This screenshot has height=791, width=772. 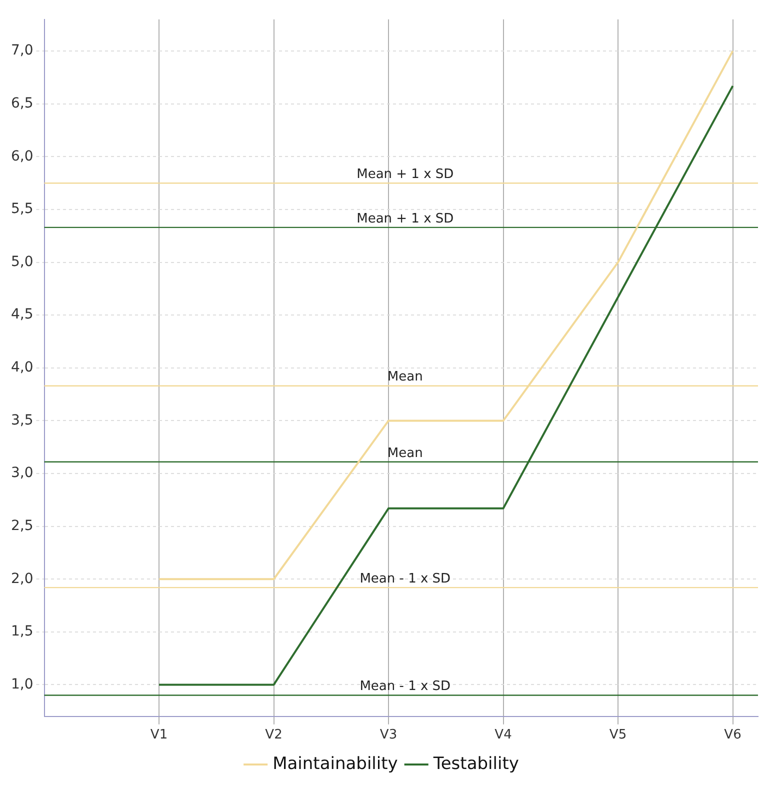 I want to click on y-tick-label: 2,5, so click(x=22, y=526).